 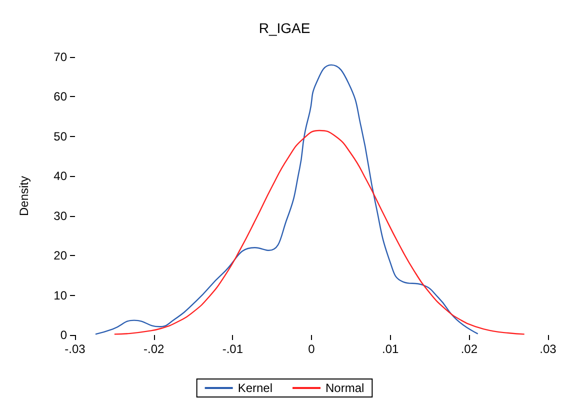 What do you see at coordinates (312, 349) in the screenshot?
I see `x-tick-label: 0` at bounding box center [312, 349].